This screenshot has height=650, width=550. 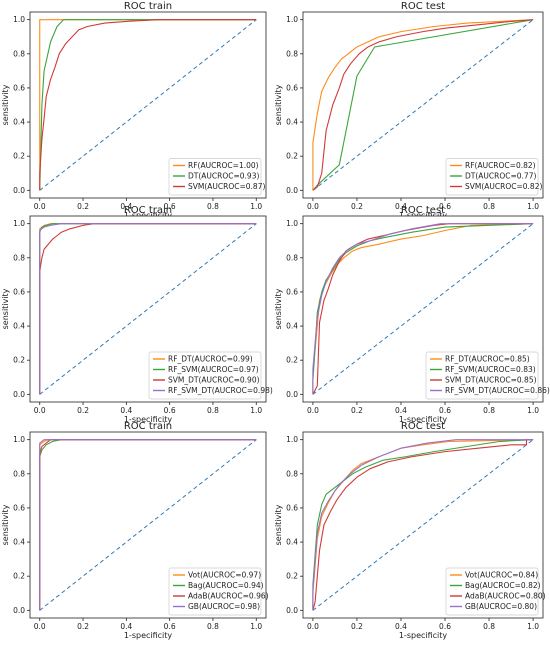 What do you see at coordinates (501, 575) in the screenshot?
I see `legend-label: Vot(AUCROC=0.84)` at bounding box center [501, 575].